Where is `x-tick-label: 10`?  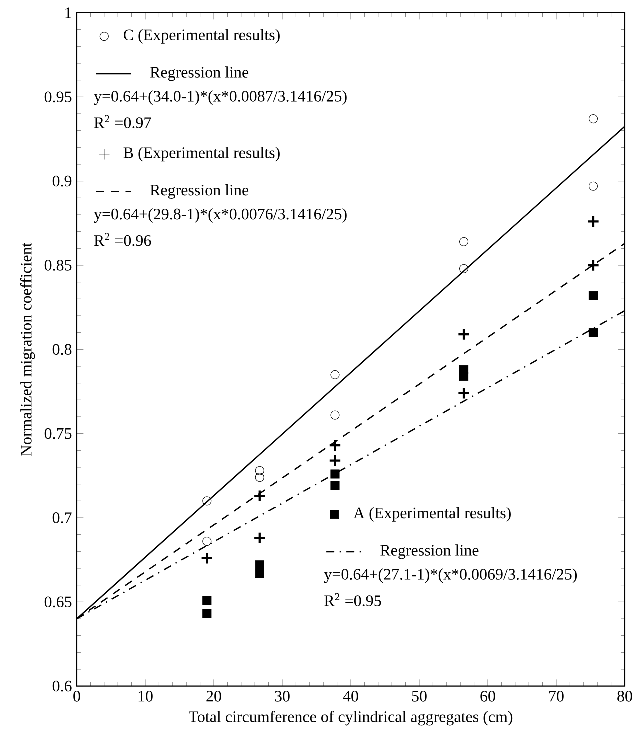
x-tick-label: 10 is located at coordinates (145, 696).